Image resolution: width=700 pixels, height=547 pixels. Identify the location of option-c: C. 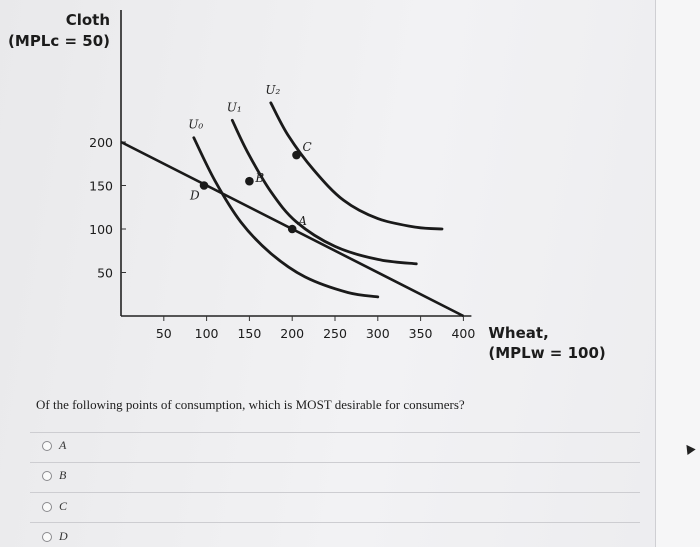
(54, 506).